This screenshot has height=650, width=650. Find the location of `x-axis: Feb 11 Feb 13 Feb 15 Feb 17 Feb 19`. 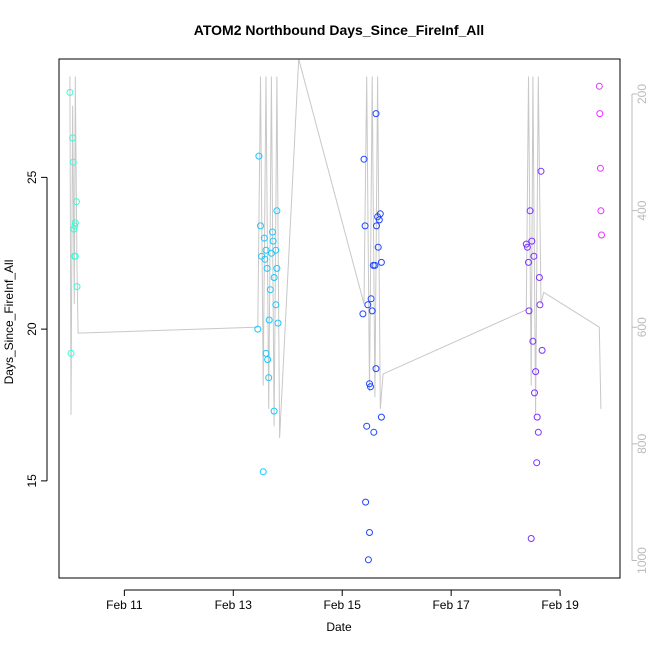

x-axis: Feb 11 Feb 13 Feb 15 Feb 17 Feb 19 is located at coordinates (342, 600).